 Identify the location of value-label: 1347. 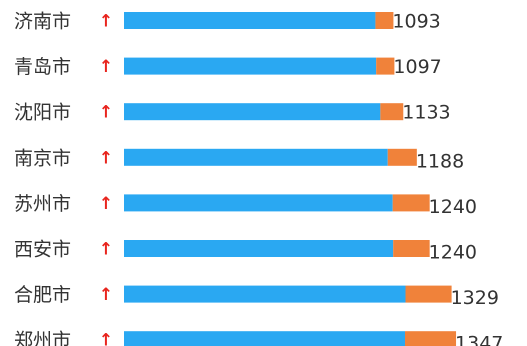
(479, 339).